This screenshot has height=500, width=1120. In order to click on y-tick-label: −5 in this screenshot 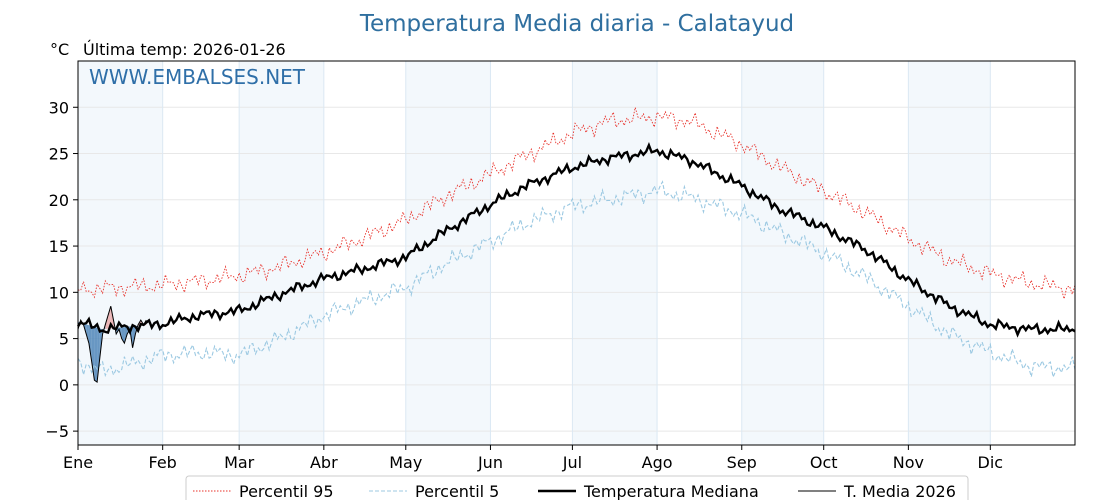, I will do `click(57, 431)`.